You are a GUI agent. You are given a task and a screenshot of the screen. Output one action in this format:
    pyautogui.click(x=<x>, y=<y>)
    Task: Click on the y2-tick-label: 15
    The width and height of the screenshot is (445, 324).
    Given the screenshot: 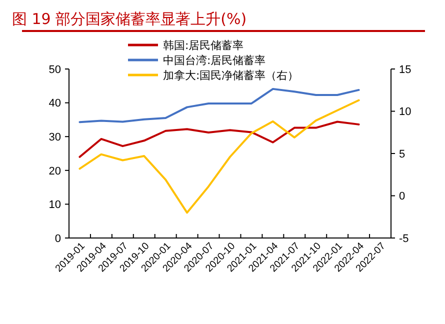 What is the action you would take?
    pyautogui.click(x=405, y=70)
    